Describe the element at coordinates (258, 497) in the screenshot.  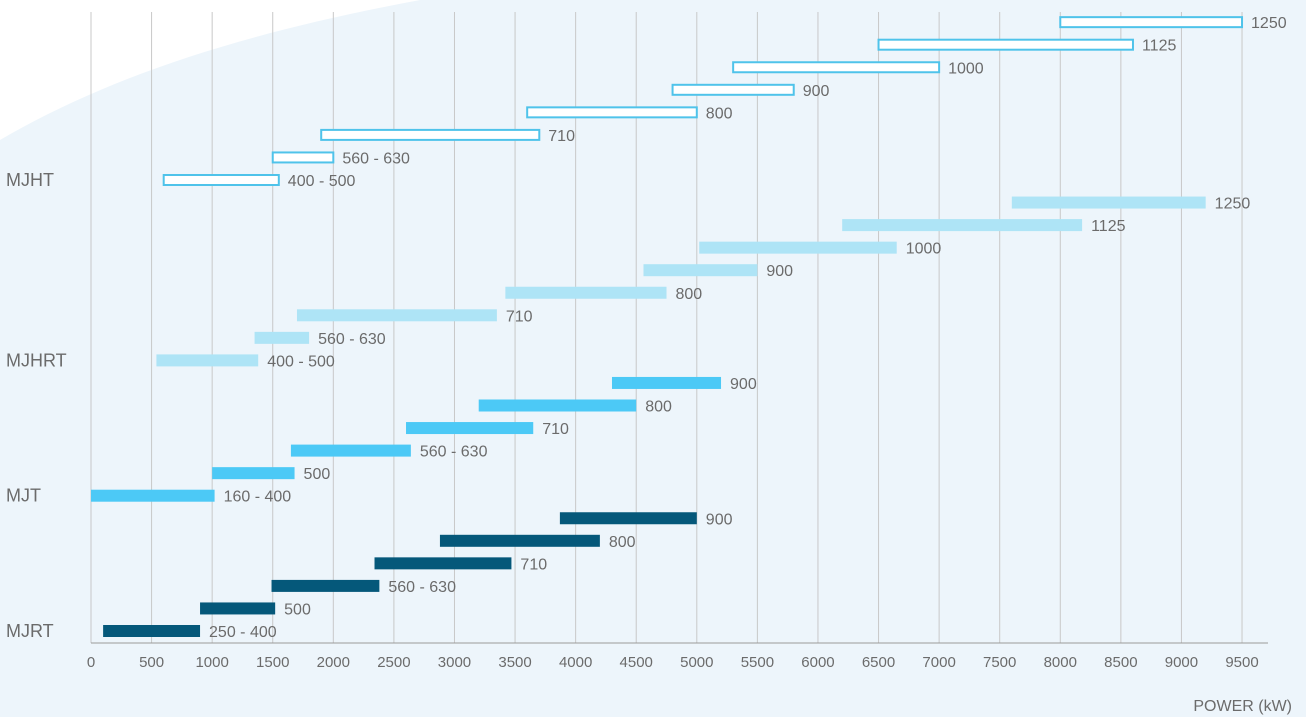
I see `bar-value-label: 160 - 400` at that location.